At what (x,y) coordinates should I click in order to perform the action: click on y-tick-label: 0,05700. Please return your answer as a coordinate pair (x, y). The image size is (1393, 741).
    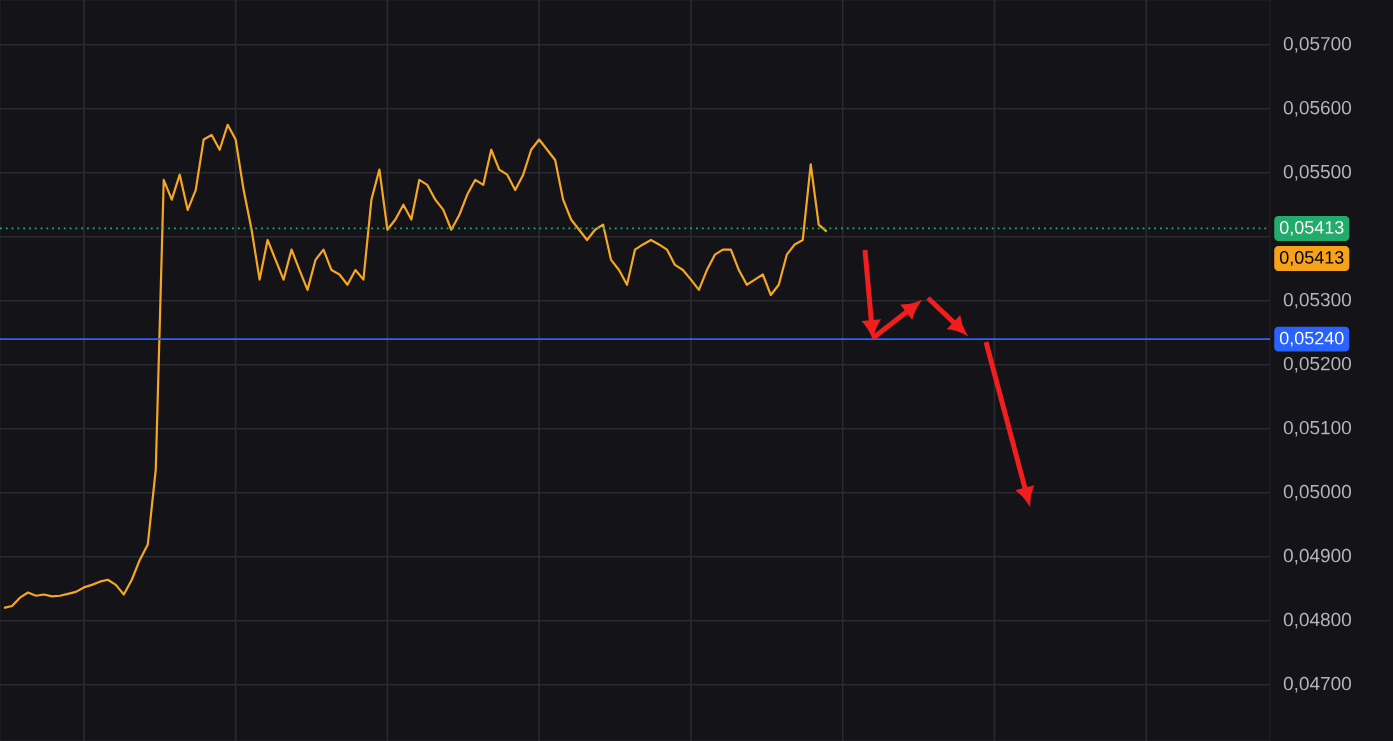
    Looking at the image, I should click on (1317, 44).